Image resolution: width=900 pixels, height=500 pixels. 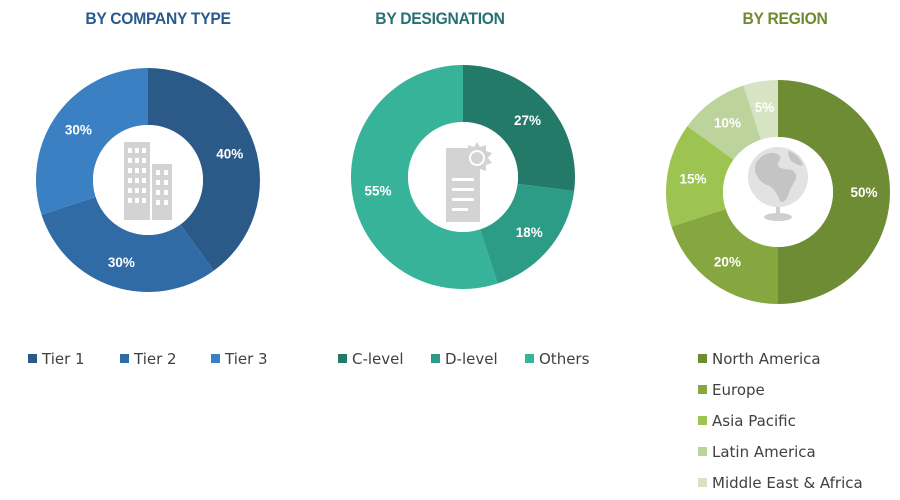 What do you see at coordinates (464, 359) in the screenshot?
I see `legend-item-d-level: D-level` at bounding box center [464, 359].